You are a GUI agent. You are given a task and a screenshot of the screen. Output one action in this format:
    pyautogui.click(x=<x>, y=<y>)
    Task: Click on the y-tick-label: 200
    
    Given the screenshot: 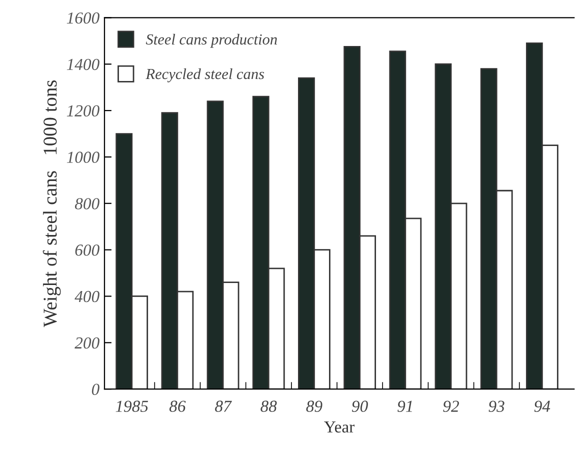 What is the action you would take?
    pyautogui.click(x=87, y=343)
    